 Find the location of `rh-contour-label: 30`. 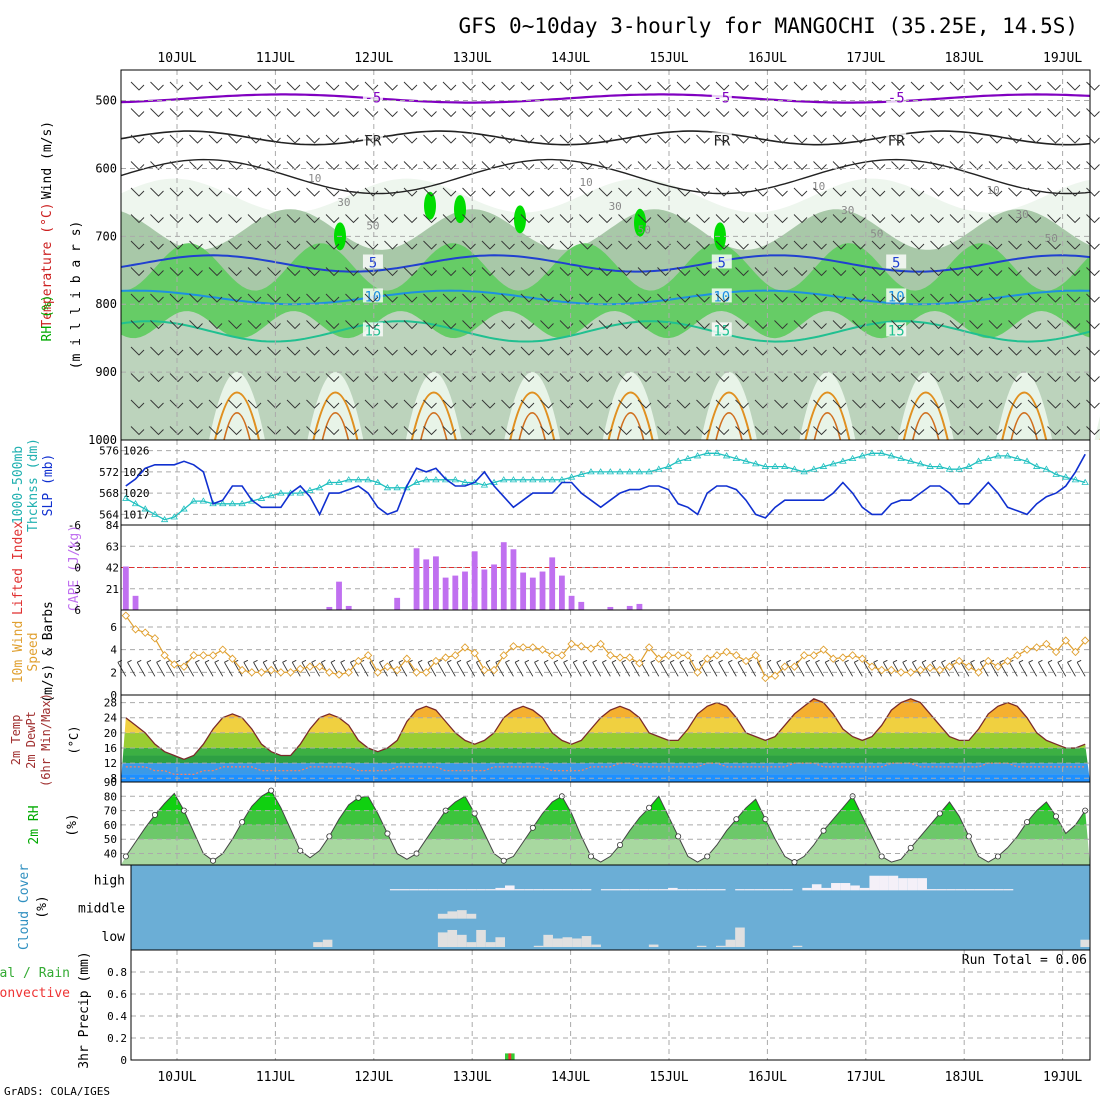

rh-contour-label: 30 is located at coordinates (1022, 214).